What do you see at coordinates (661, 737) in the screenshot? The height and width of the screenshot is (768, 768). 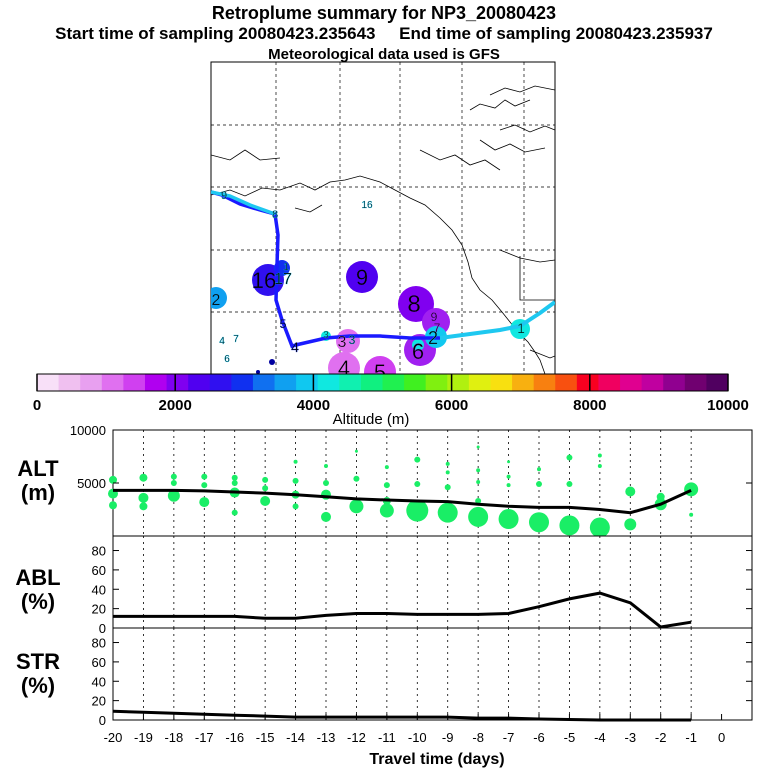 I see `x-tick-label: -2` at bounding box center [661, 737].